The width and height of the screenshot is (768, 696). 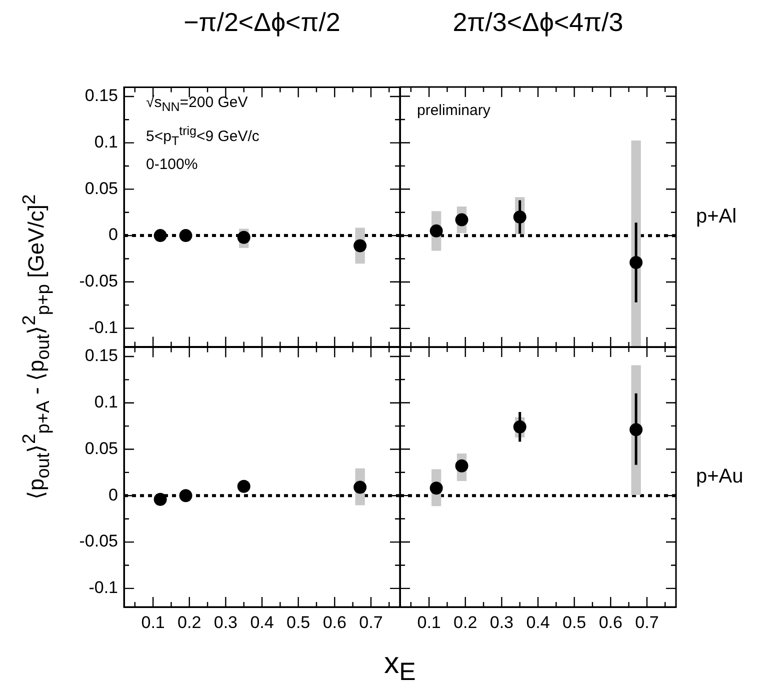 I want to click on annotation: 5<p$_{T}$$^{trig}$<9 GeV/c, so click(x=203, y=136).